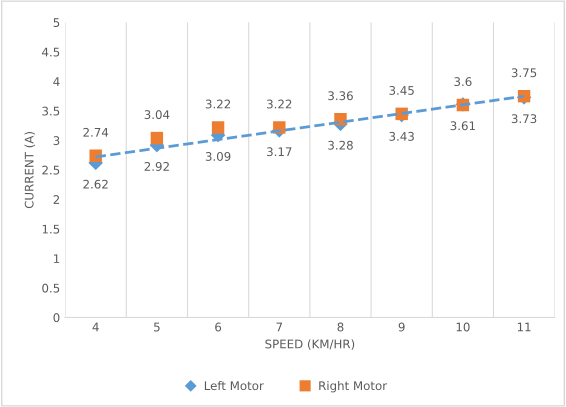  What do you see at coordinates (279, 327) in the screenshot?
I see `x-tick-label: 7` at bounding box center [279, 327].